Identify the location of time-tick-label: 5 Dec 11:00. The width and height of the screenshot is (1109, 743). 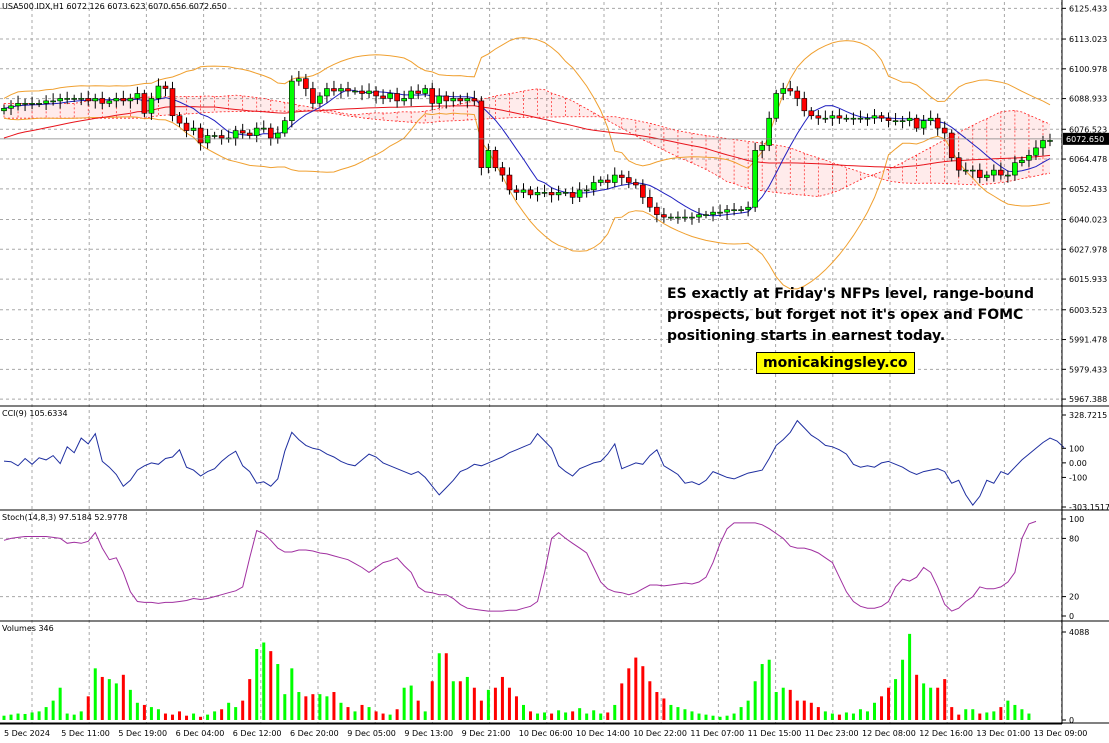
(85, 733).